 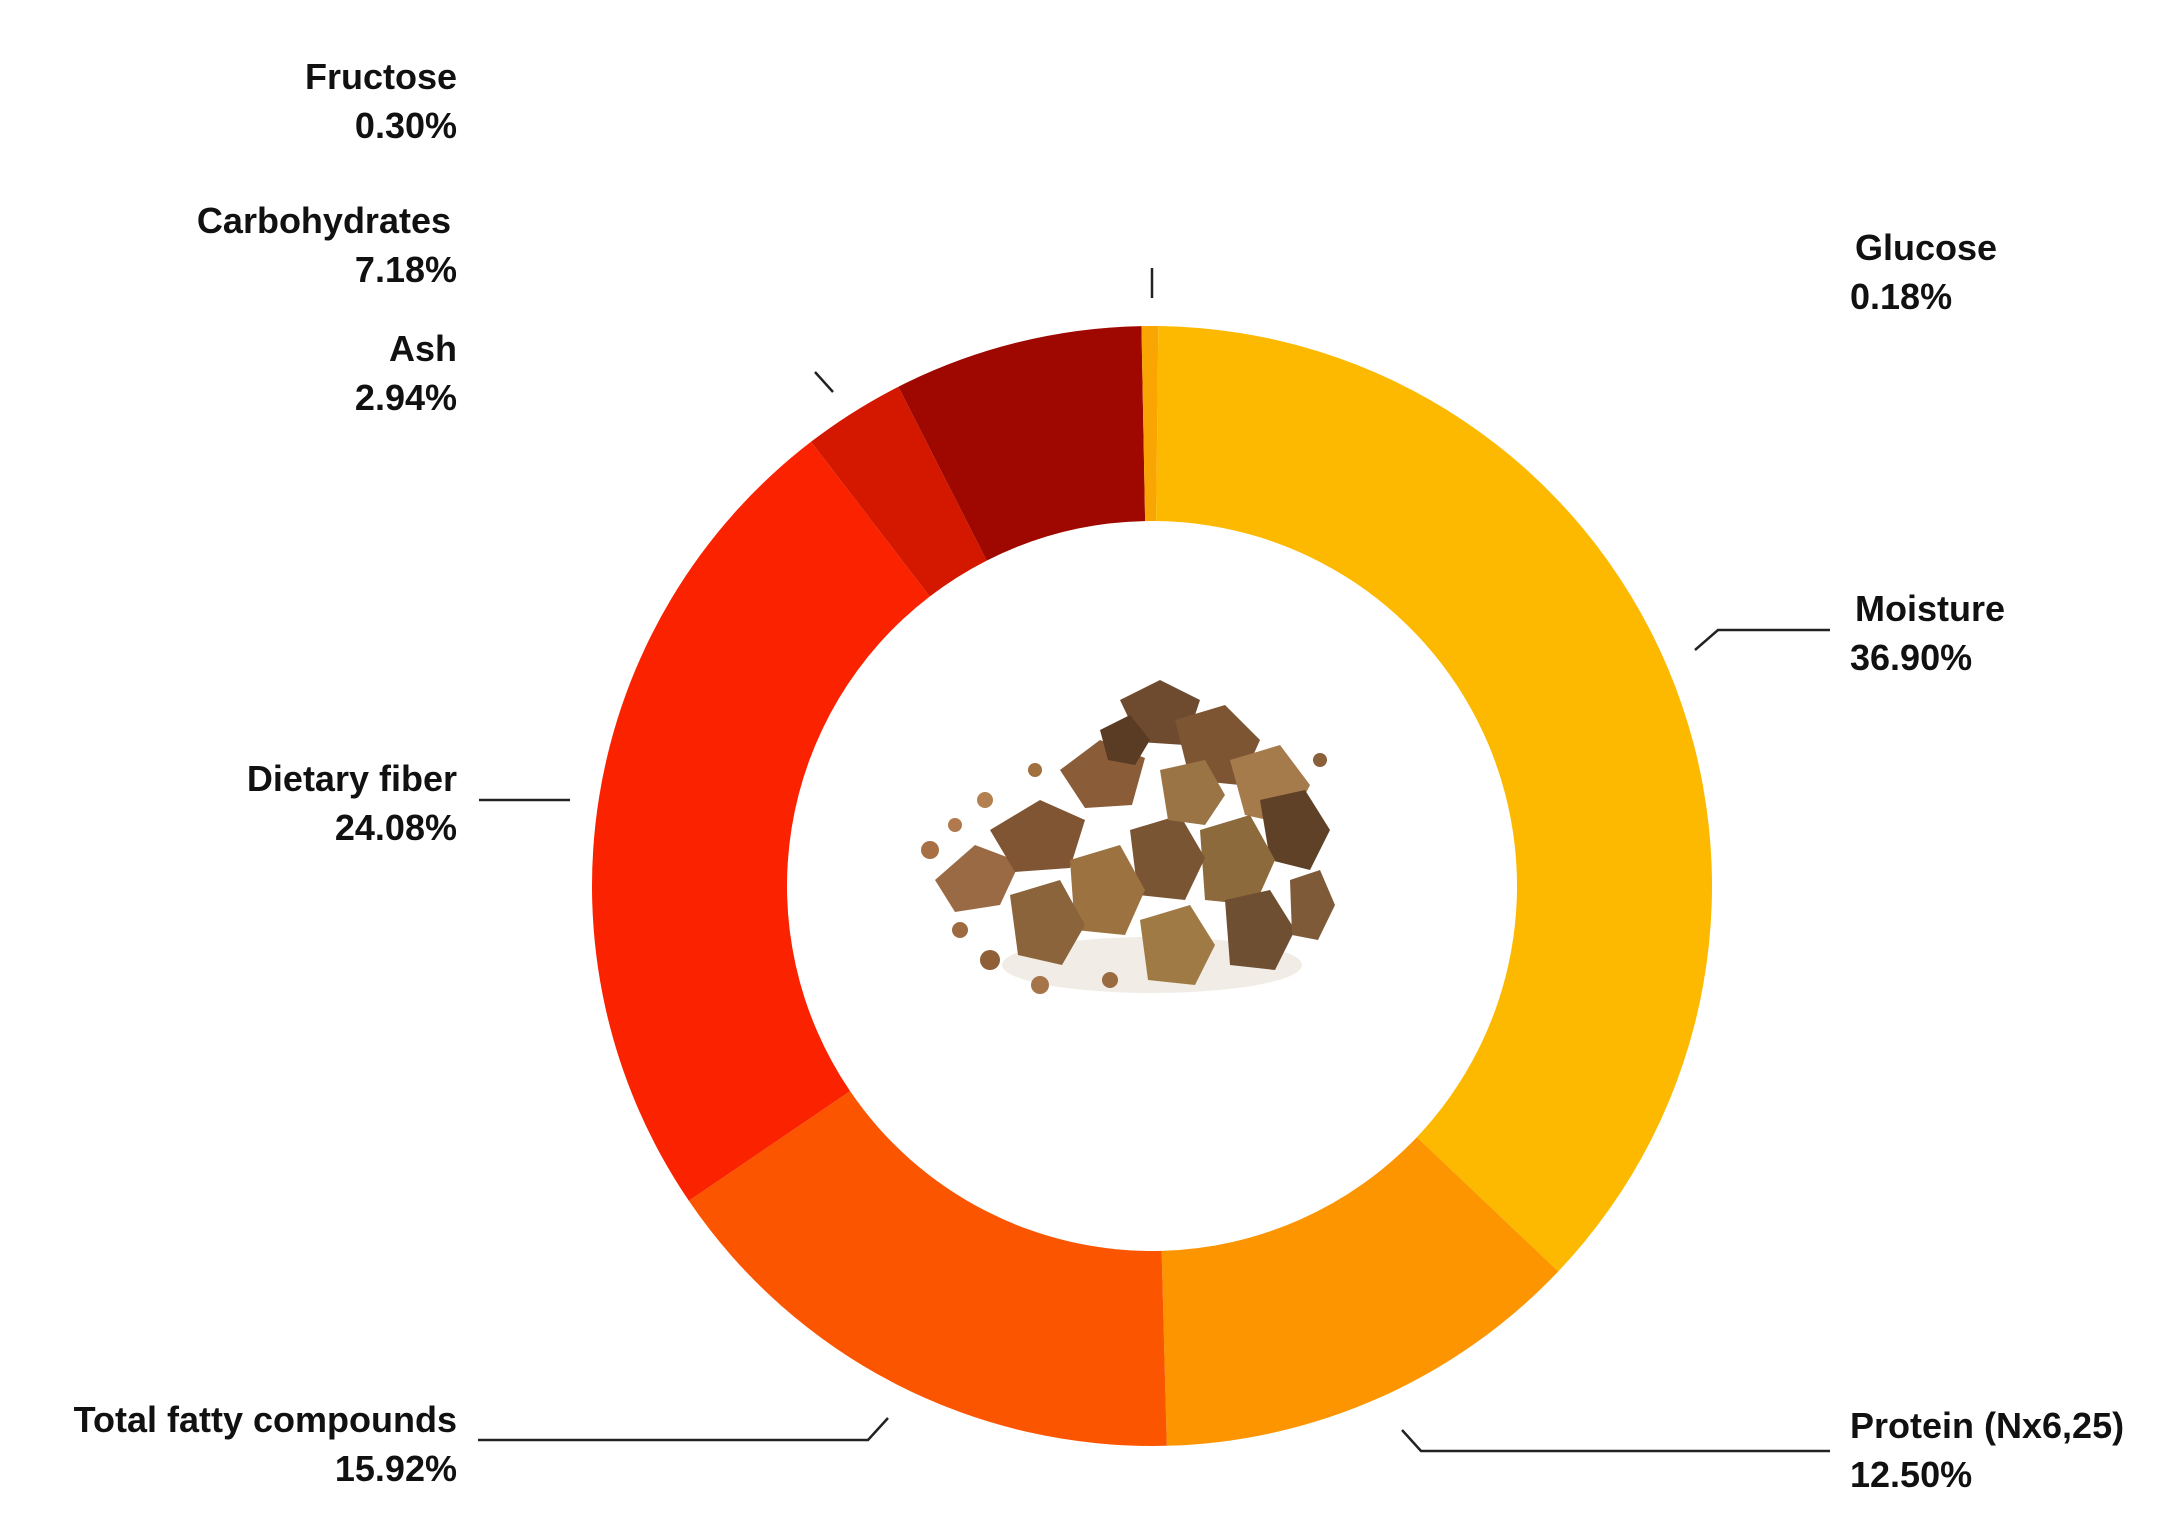 I want to click on label-glucose-name: Glucose, so click(x=1926, y=247).